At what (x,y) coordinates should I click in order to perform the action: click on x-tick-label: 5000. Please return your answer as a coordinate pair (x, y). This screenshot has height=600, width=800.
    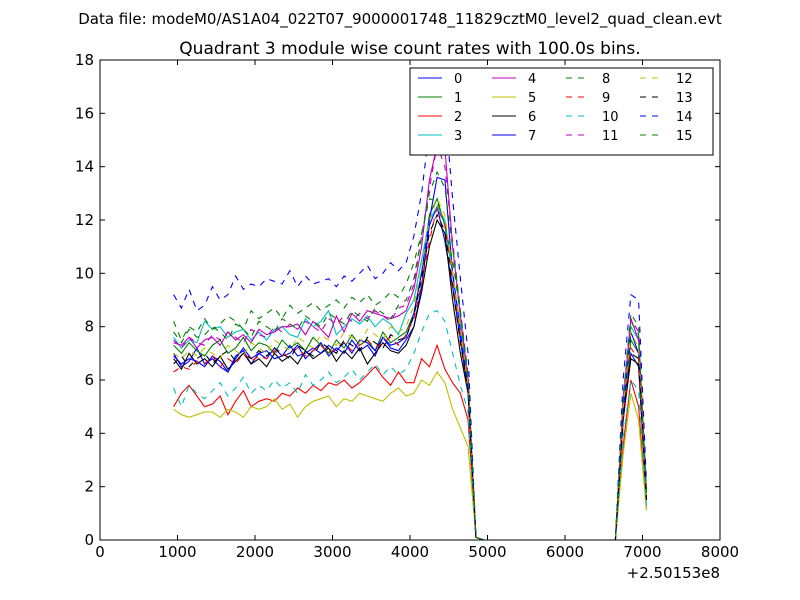
    Looking at the image, I should click on (487, 552).